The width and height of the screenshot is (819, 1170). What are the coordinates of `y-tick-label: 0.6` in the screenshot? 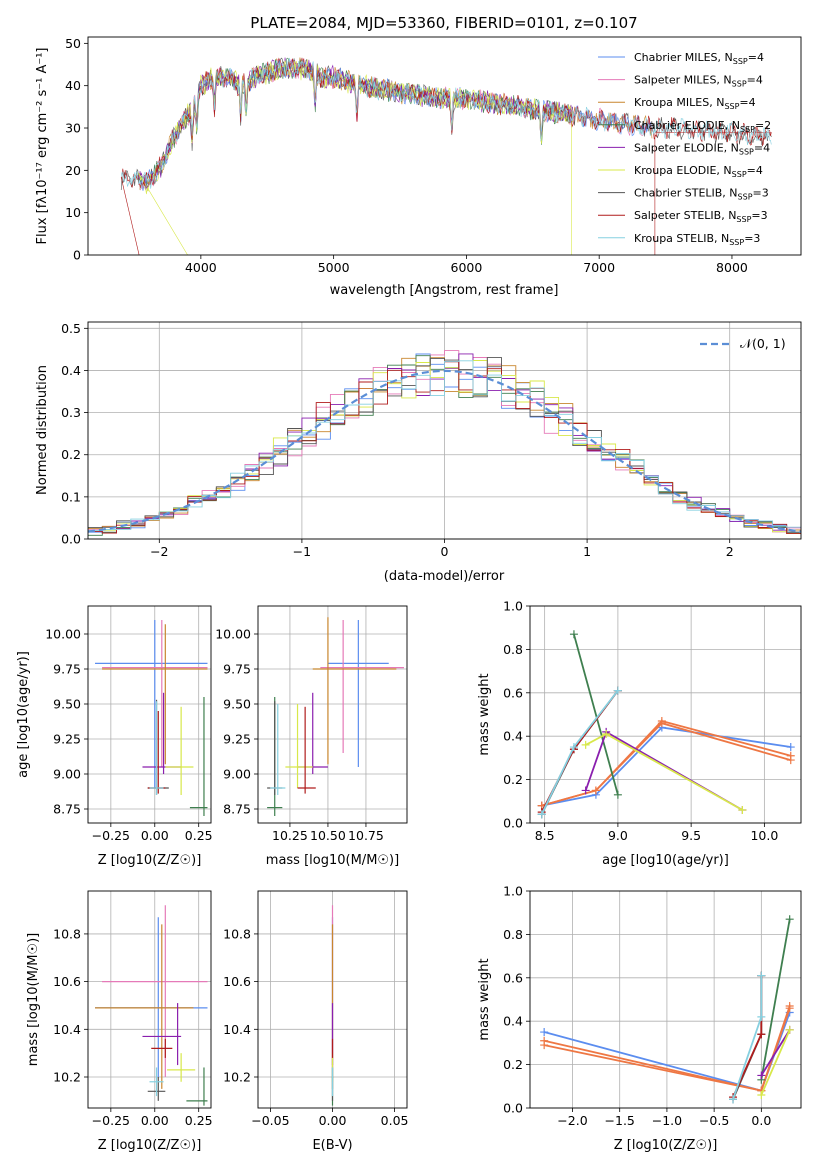 It's located at (513, 692).